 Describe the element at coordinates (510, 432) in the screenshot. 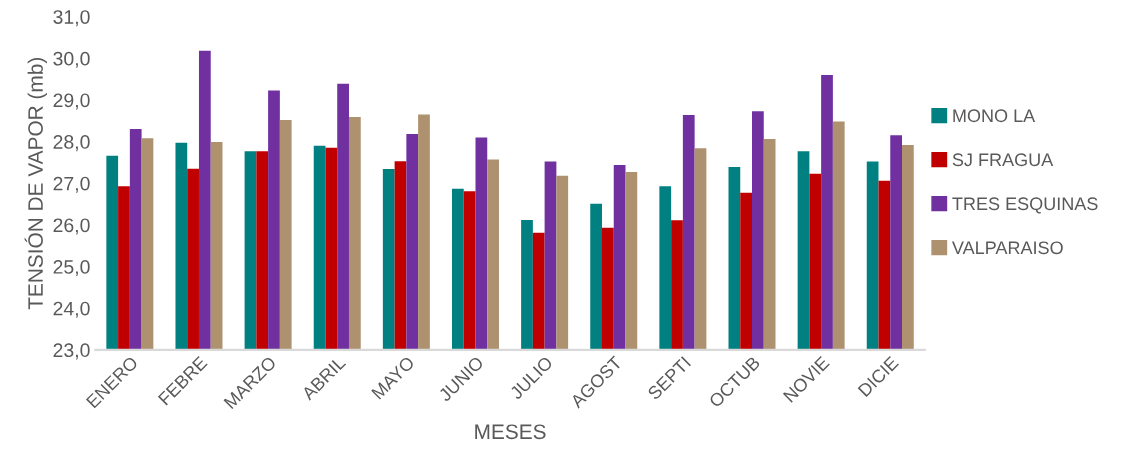

I see `x-axis-title: MESES` at that location.